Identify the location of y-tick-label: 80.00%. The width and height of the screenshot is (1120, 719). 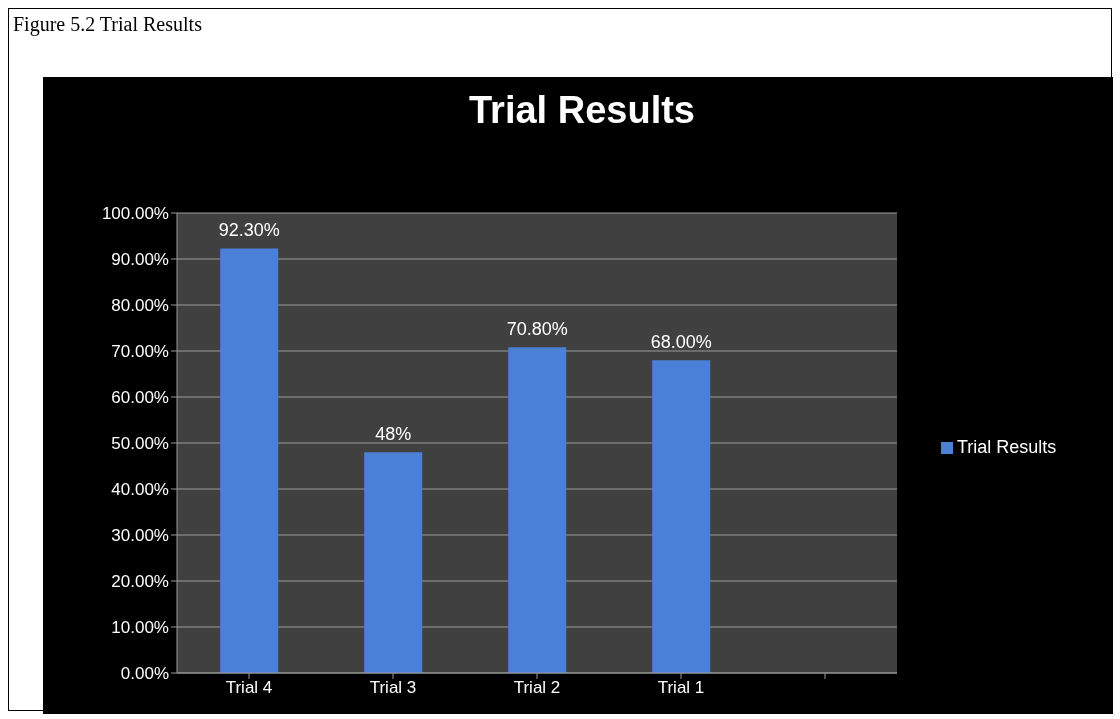
(140, 306).